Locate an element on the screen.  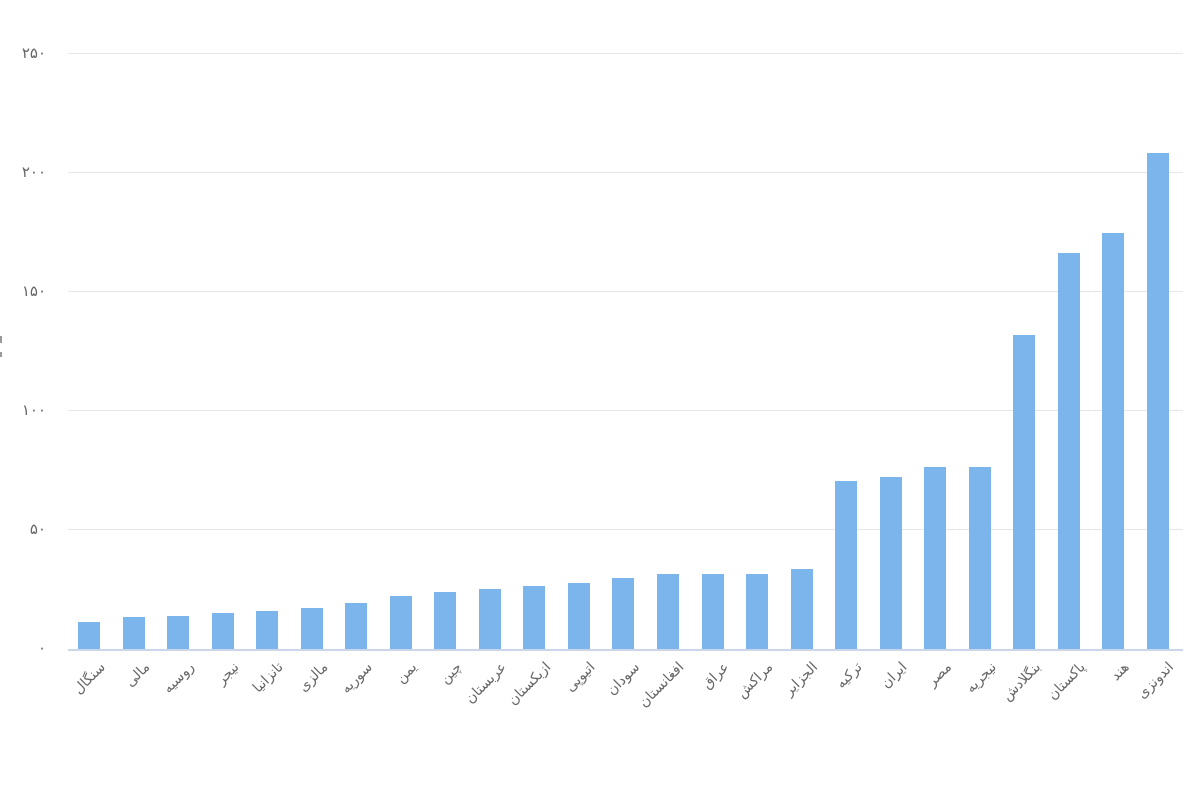
y-tick-label: ۰ is located at coordinates (41, 648).